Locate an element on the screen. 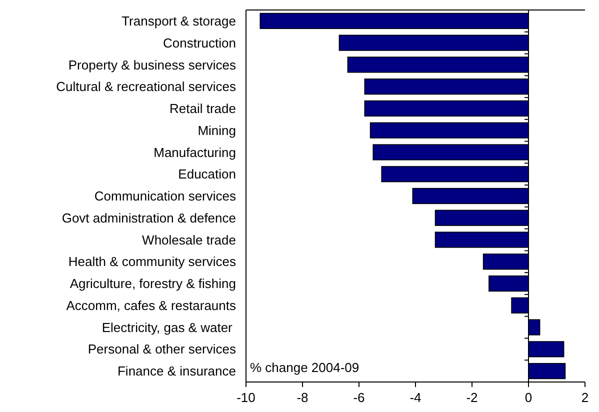  y-tick-label: Mining is located at coordinates (217, 130).